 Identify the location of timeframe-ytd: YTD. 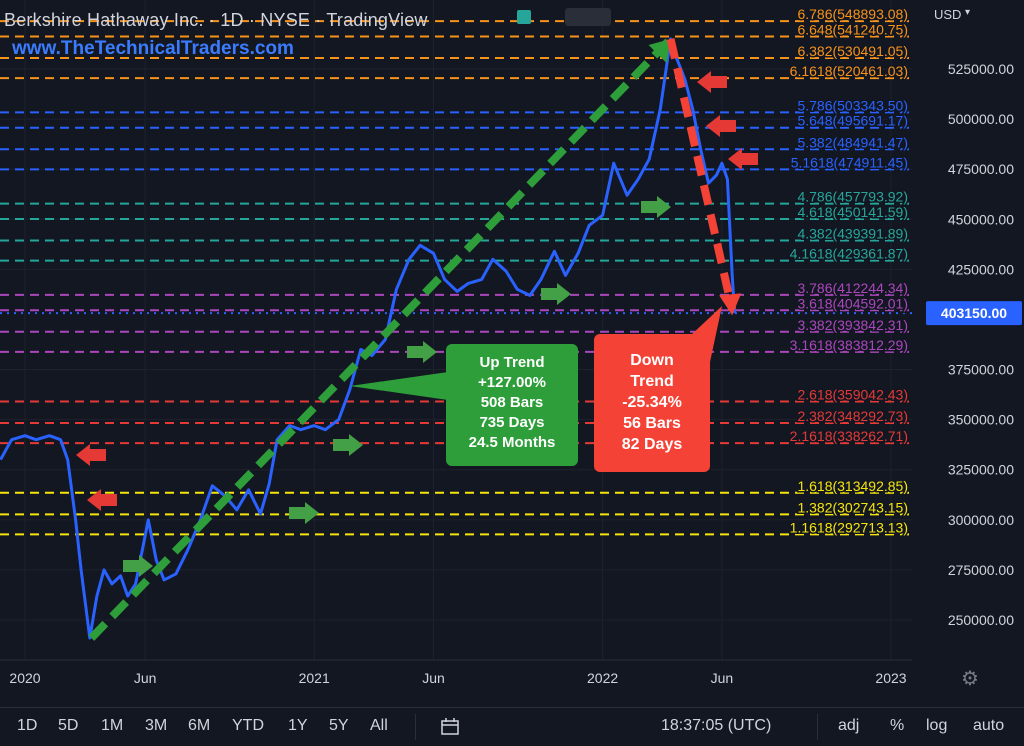
(248, 725).